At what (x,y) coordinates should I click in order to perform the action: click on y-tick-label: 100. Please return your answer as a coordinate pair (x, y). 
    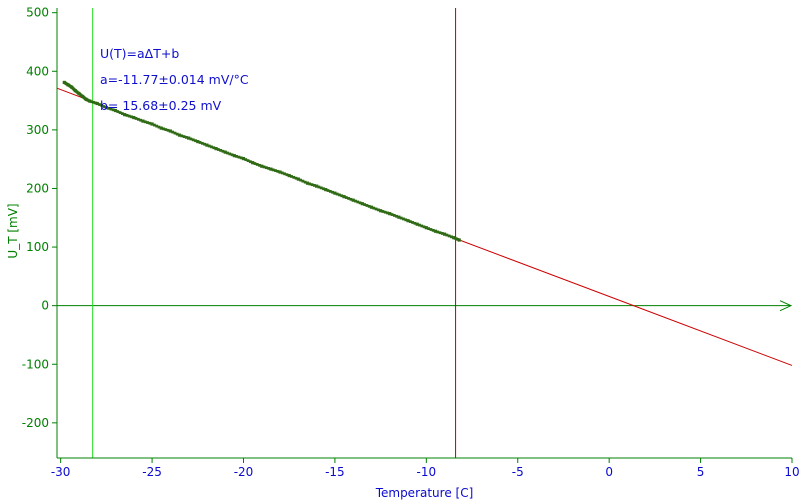
    Looking at the image, I should click on (37, 247).